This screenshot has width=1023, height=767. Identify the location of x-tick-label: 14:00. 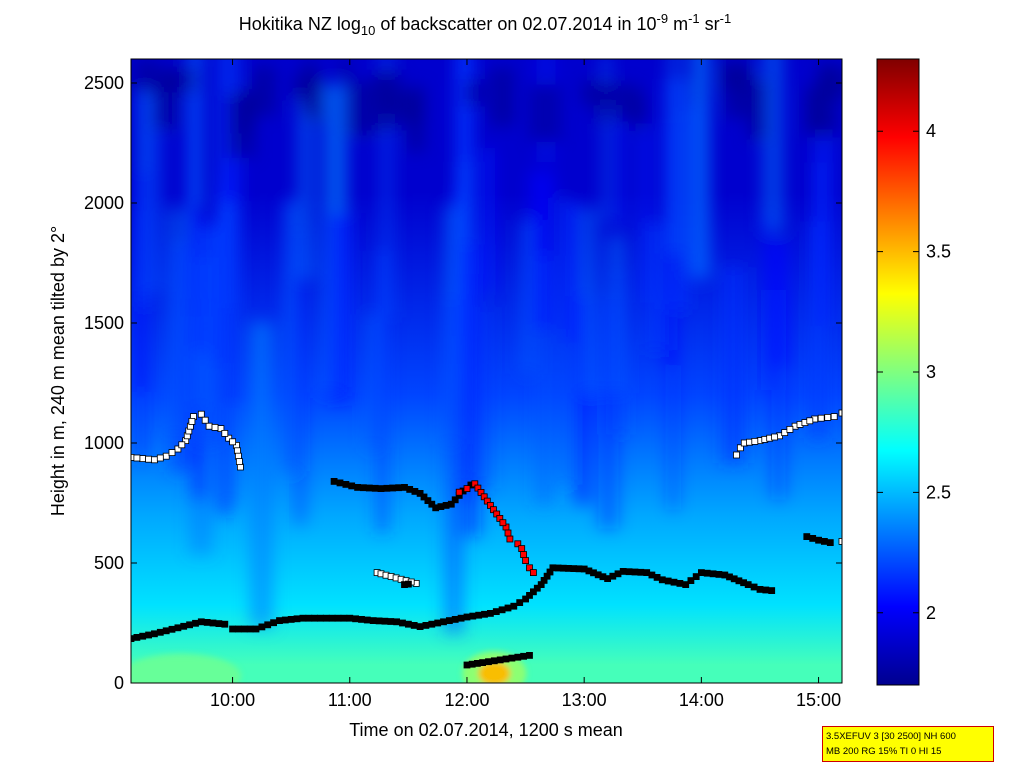
(701, 700).